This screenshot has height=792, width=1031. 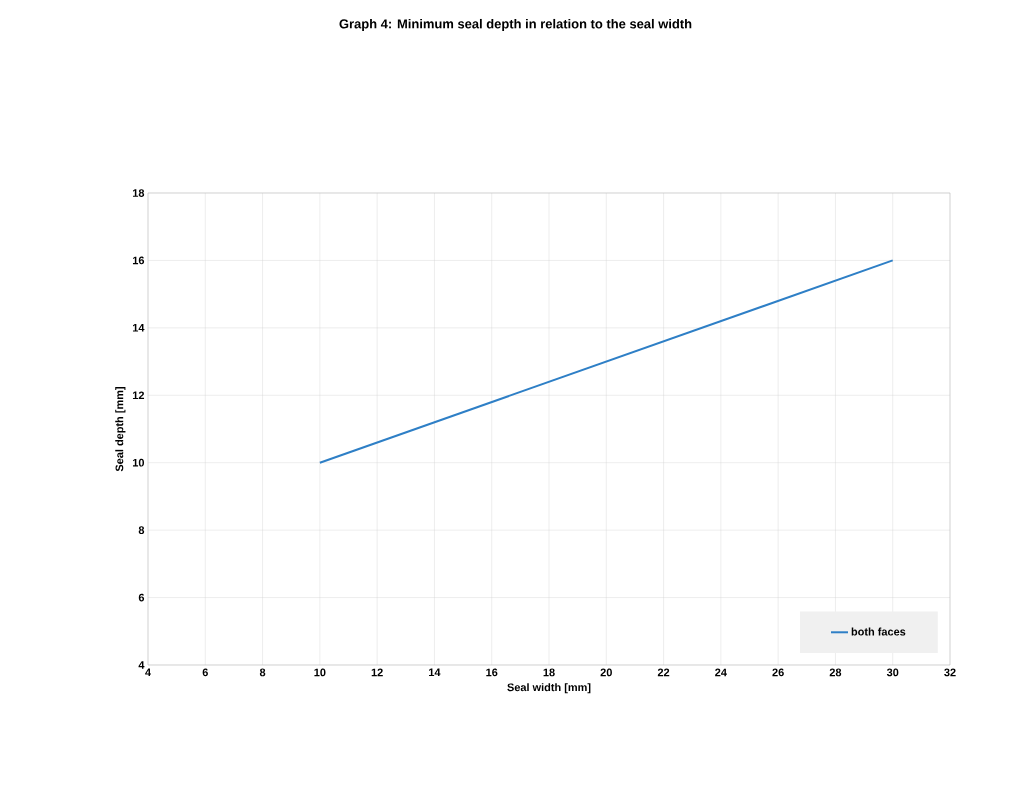 I want to click on x-tick-label: 10, so click(x=320, y=672).